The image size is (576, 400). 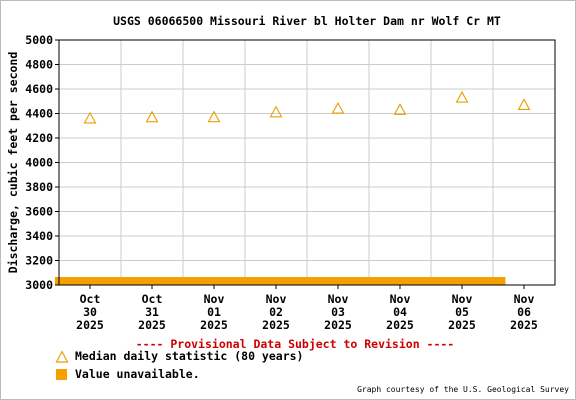 I want to click on x-tick-day: 05, so click(x=462, y=312).